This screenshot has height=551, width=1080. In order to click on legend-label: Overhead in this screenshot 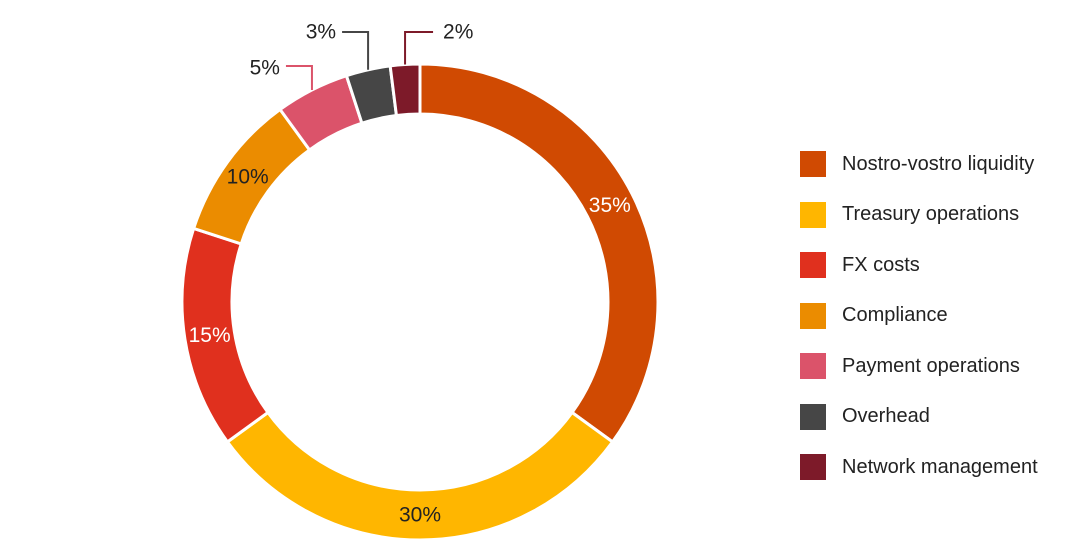, I will do `click(886, 416)`.